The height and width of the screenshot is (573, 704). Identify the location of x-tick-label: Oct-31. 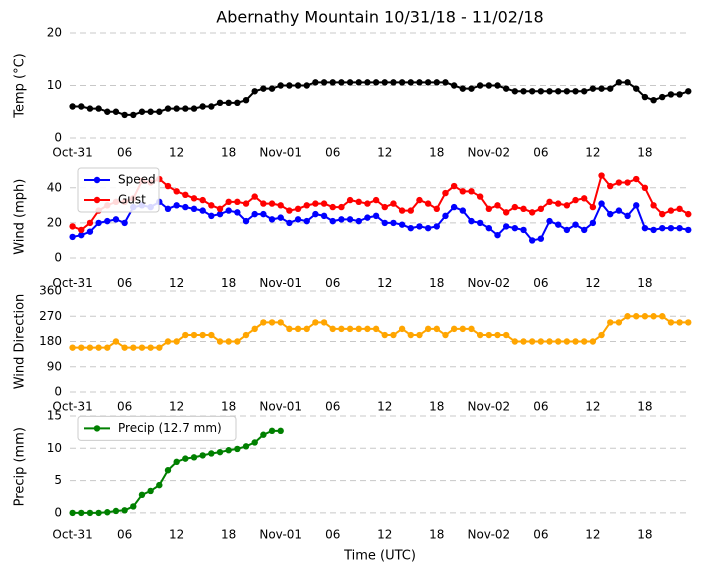
(72, 535).